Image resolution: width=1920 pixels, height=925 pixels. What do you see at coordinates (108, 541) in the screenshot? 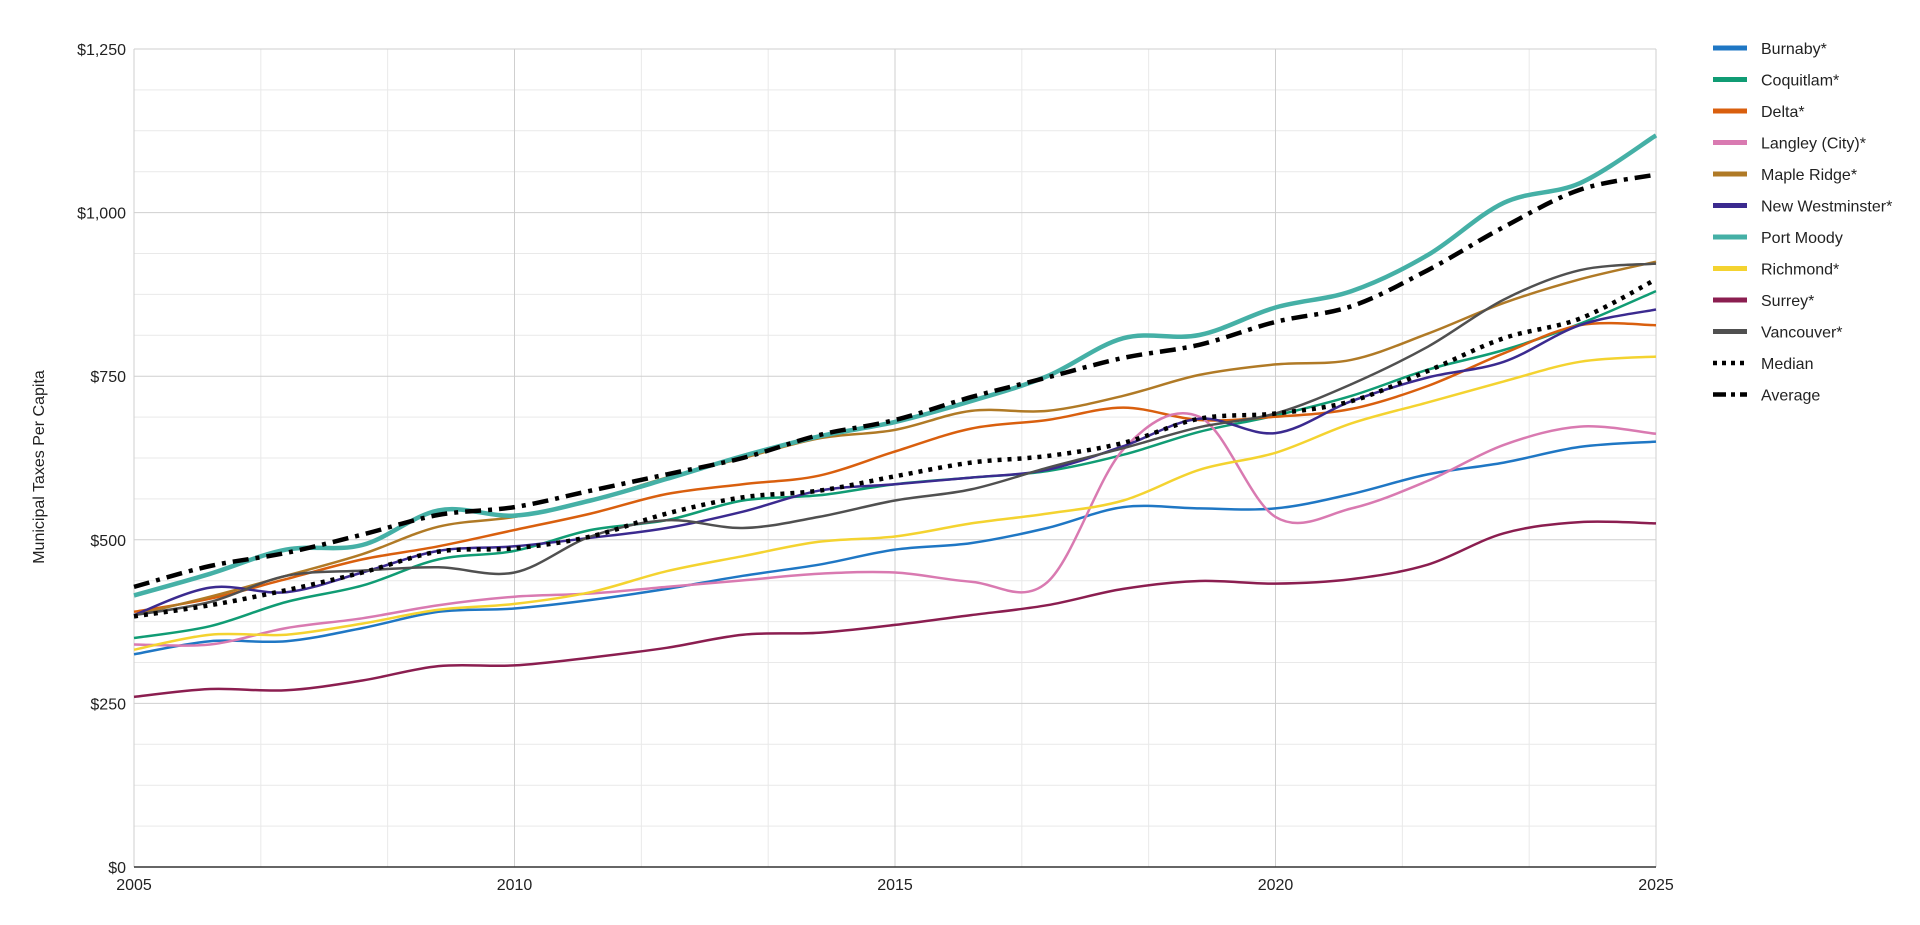
I see `y-tick-label: $500` at bounding box center [108, 541].